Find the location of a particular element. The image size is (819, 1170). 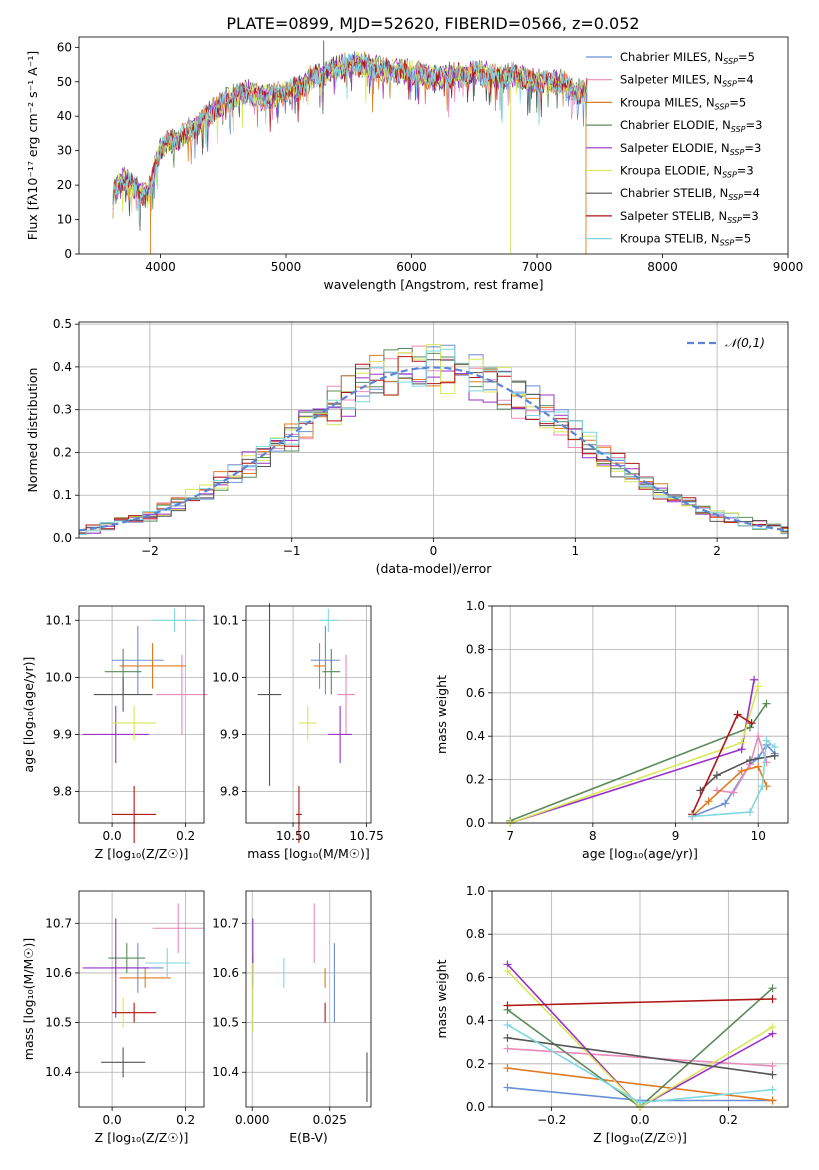

y-tick-label: 60 is located at coordinates (64, 47).